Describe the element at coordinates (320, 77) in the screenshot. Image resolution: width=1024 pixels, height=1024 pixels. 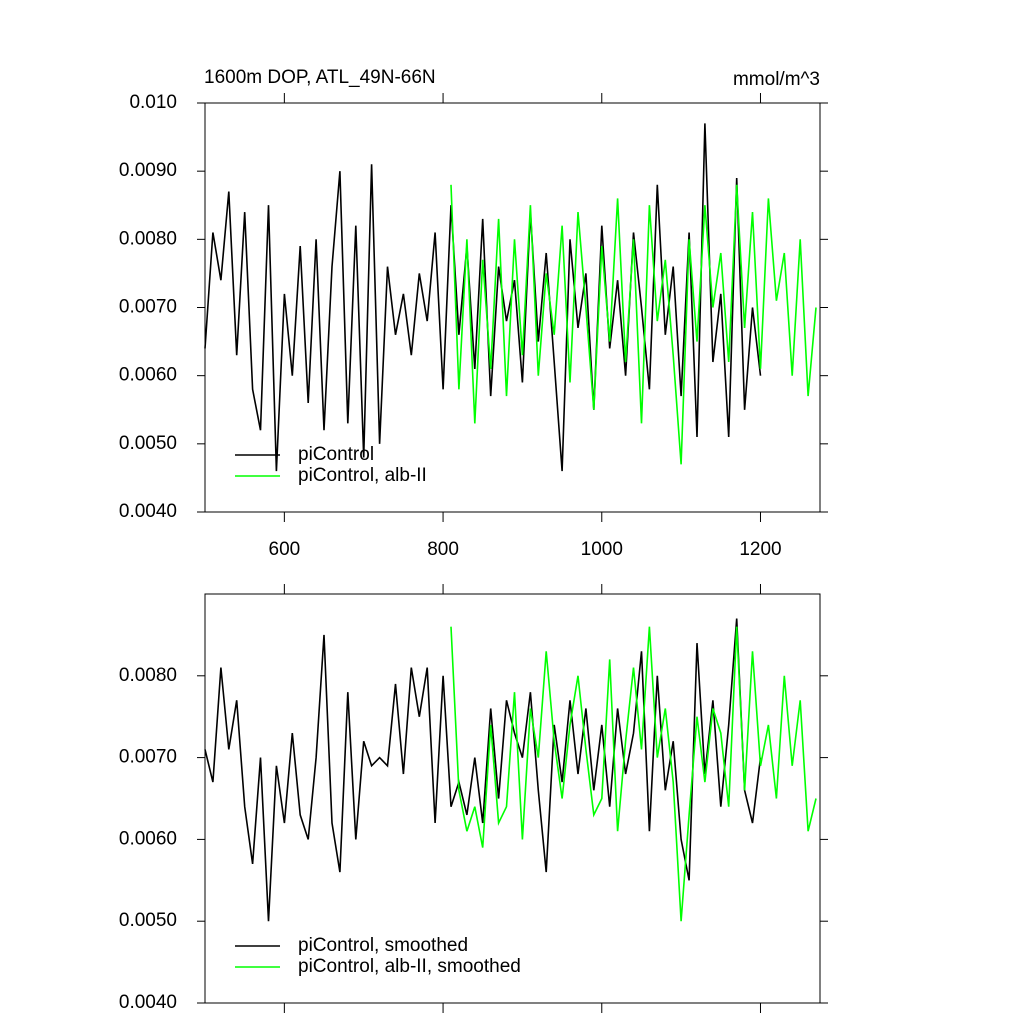
I see `chart-title: 1600m DOP, ATL_49N-66N` at that location.